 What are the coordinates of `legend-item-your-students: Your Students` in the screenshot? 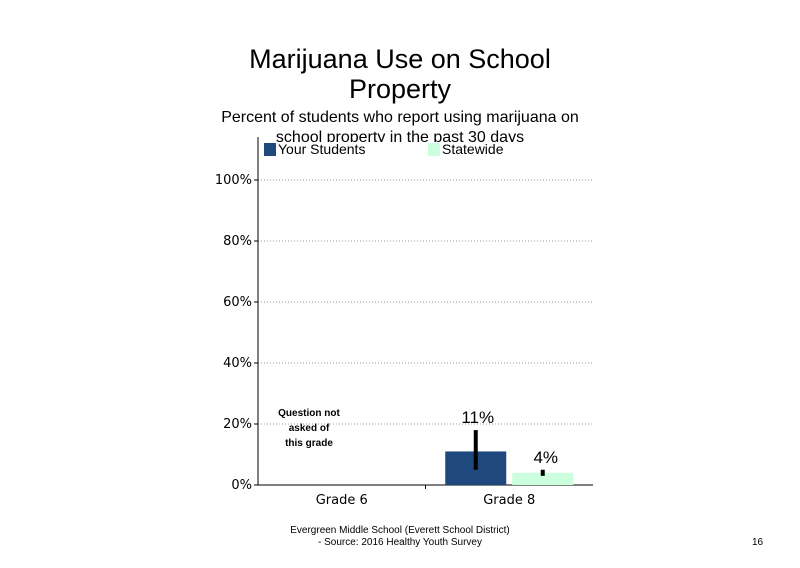 It's located at (314, 149).